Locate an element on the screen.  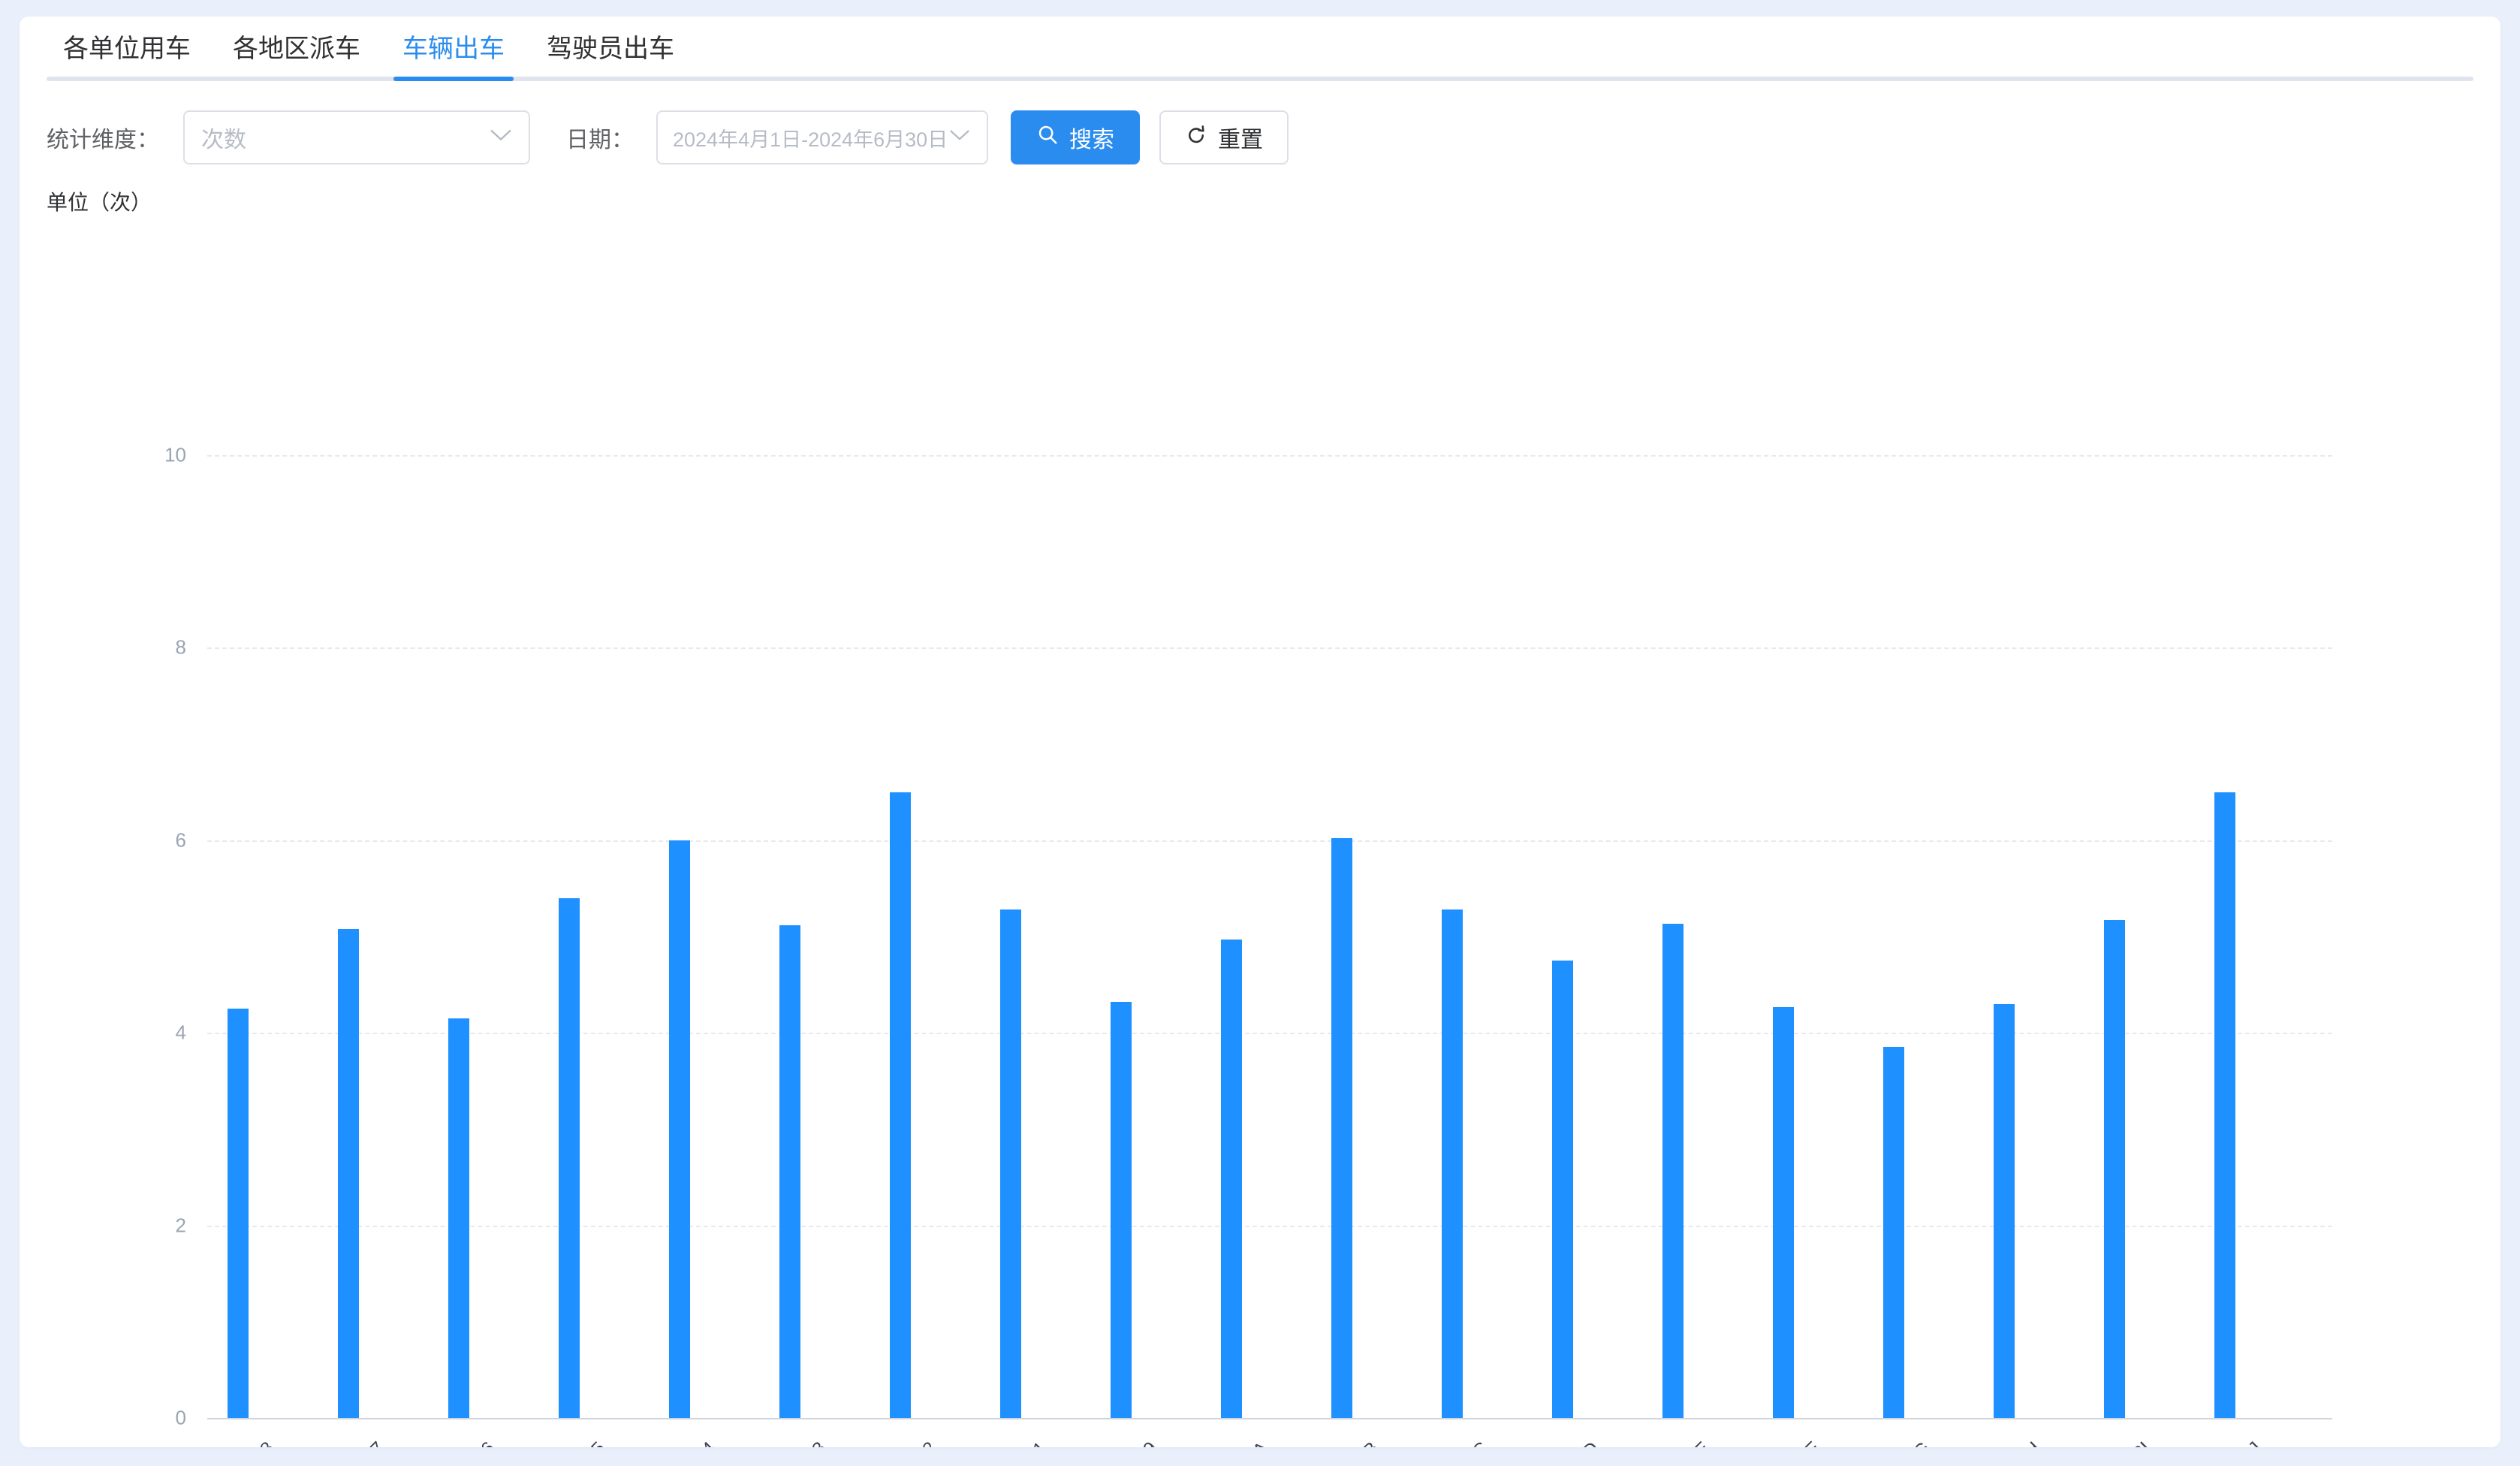
x-axis-label: 宁A 88888A is located at coordinates (1228, 1440).